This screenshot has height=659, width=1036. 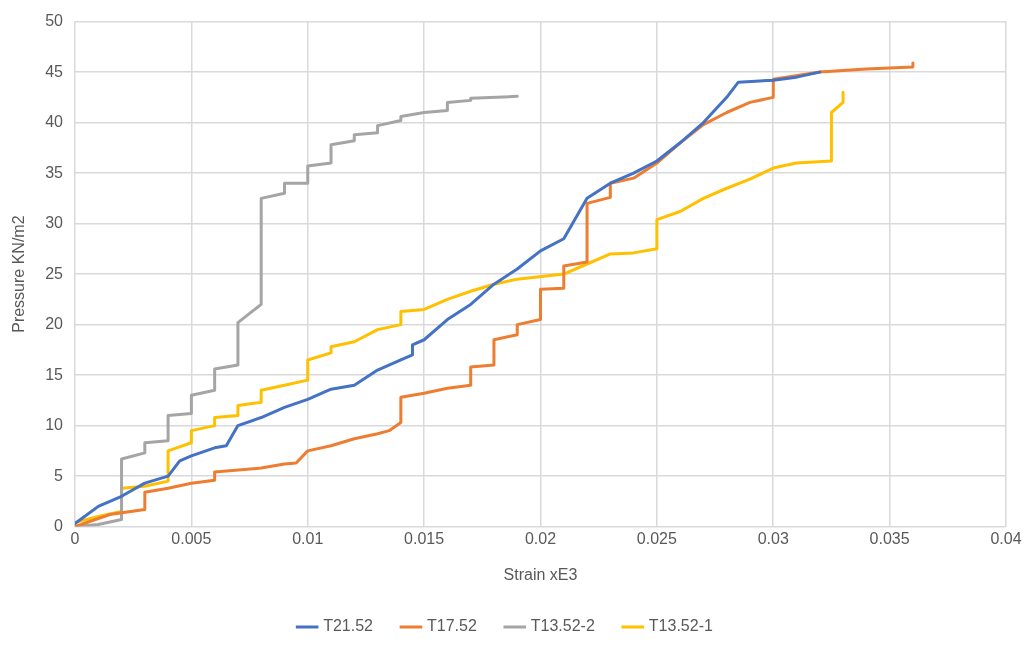 What do you see at coordinates (54, 223) in the screenshot?
I see `y-tick-label: 30` at bounding box center [54, 223].